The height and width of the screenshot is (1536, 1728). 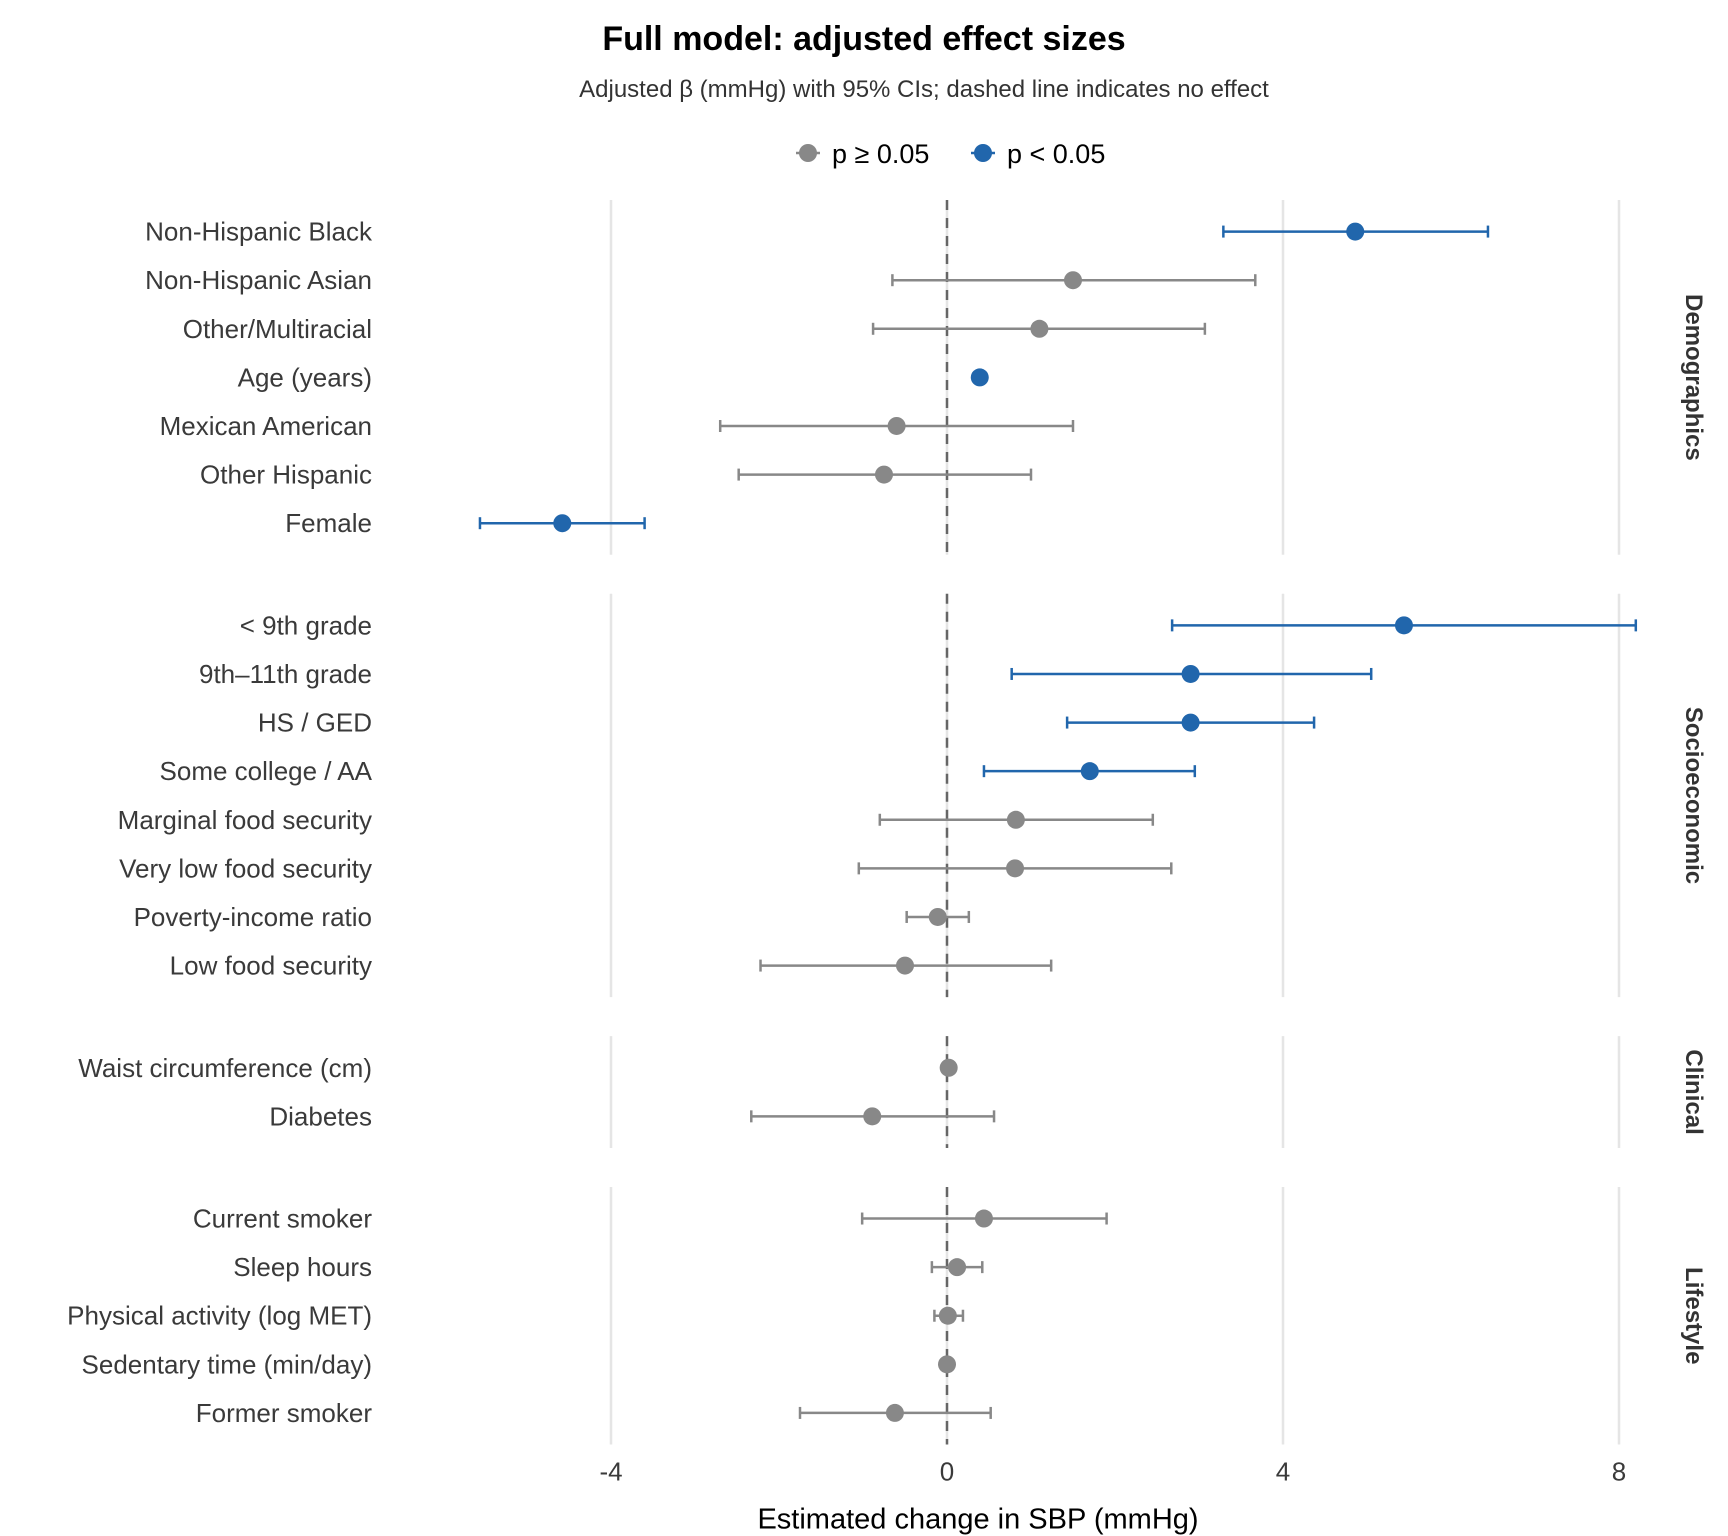 What do you see at coordinates (306, 625) in the screenshot?
I see `y-tick-label: < 9th grade` at bounding box center [306, 625].